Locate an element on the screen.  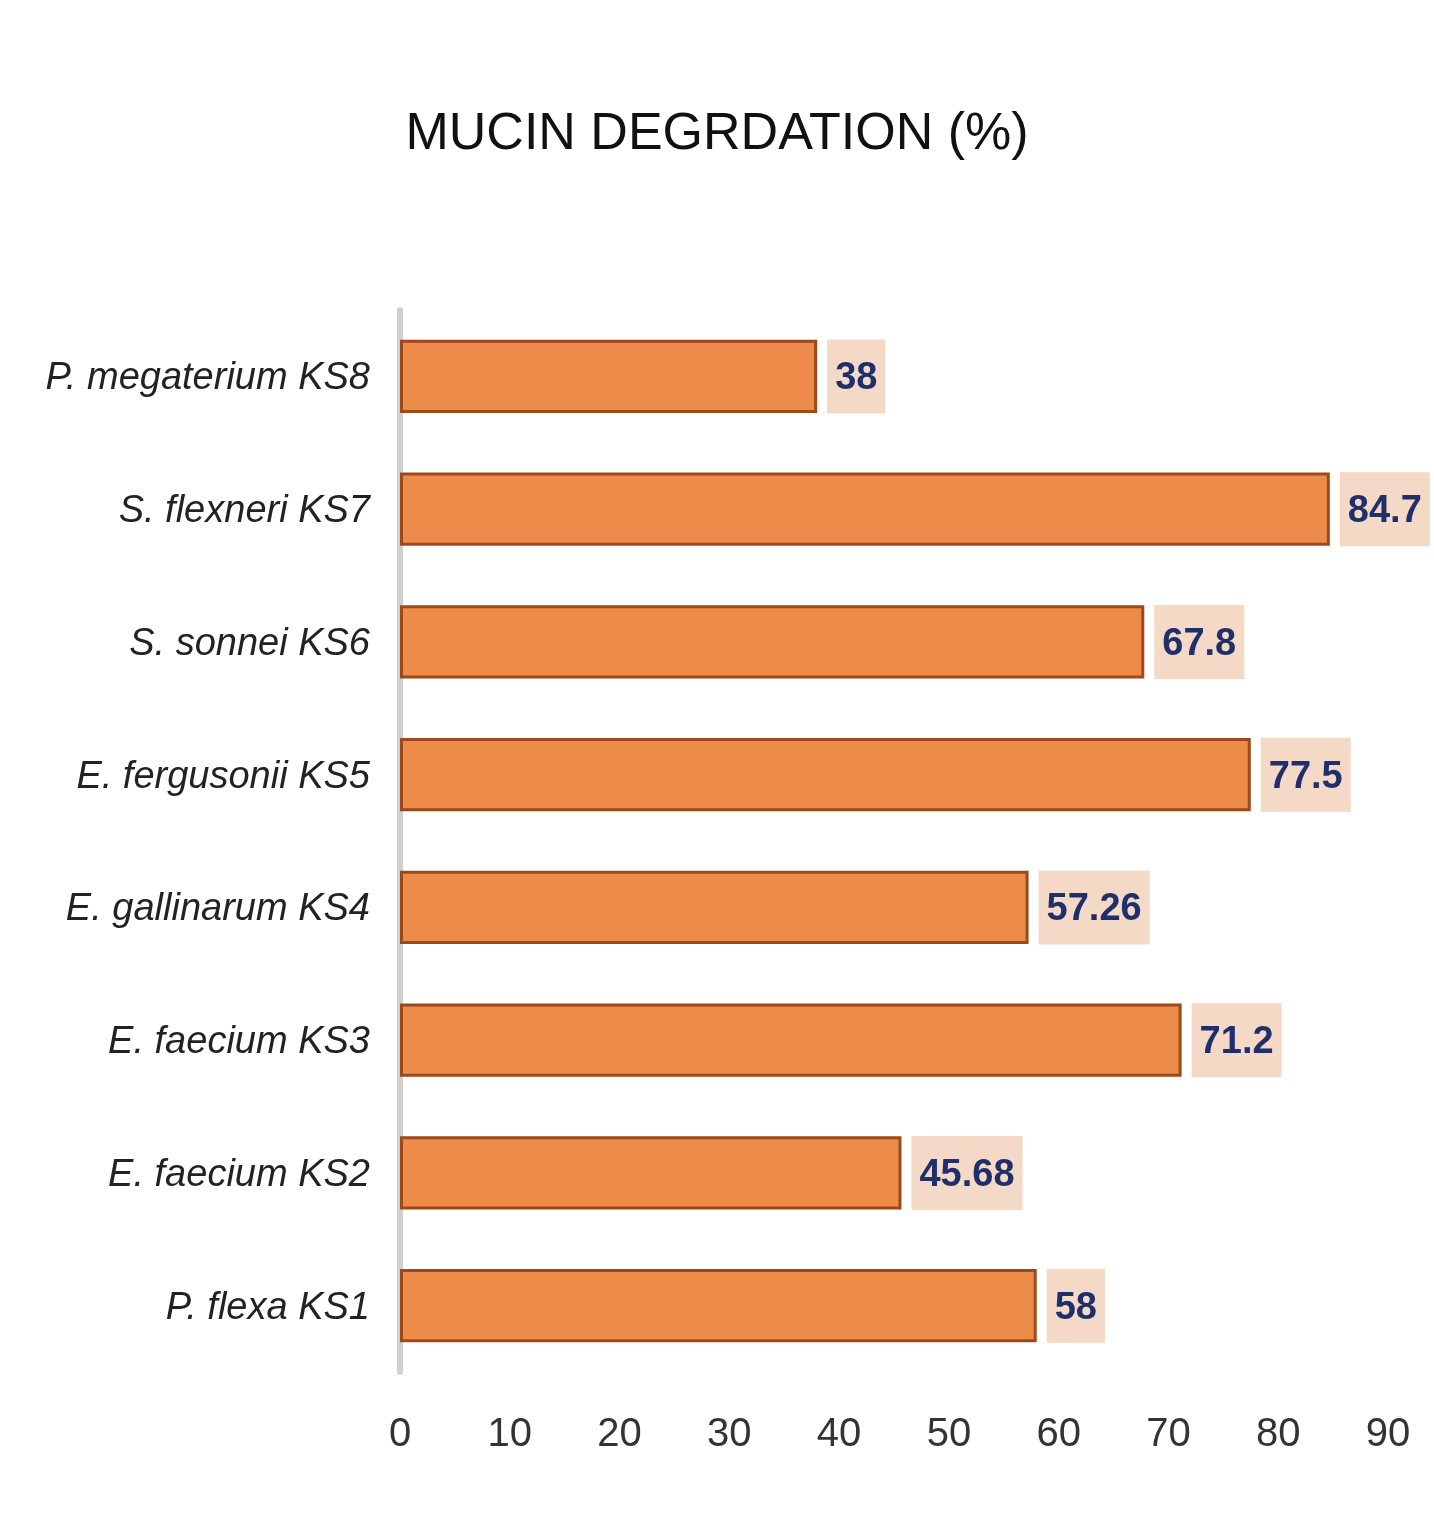
y-tick-label: P. flexa KS1 is located at coordinates (267, 1305).